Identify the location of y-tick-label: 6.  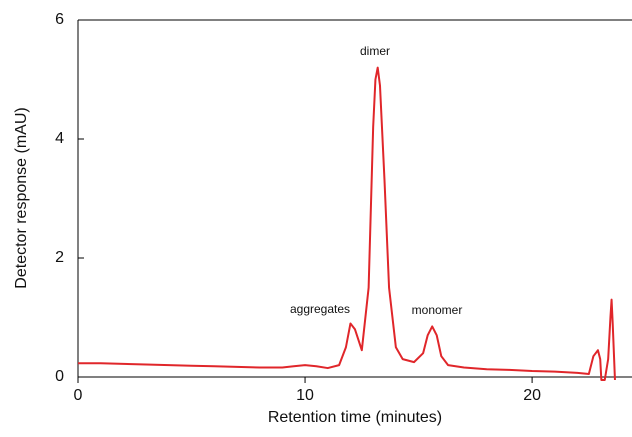
(59, 19).